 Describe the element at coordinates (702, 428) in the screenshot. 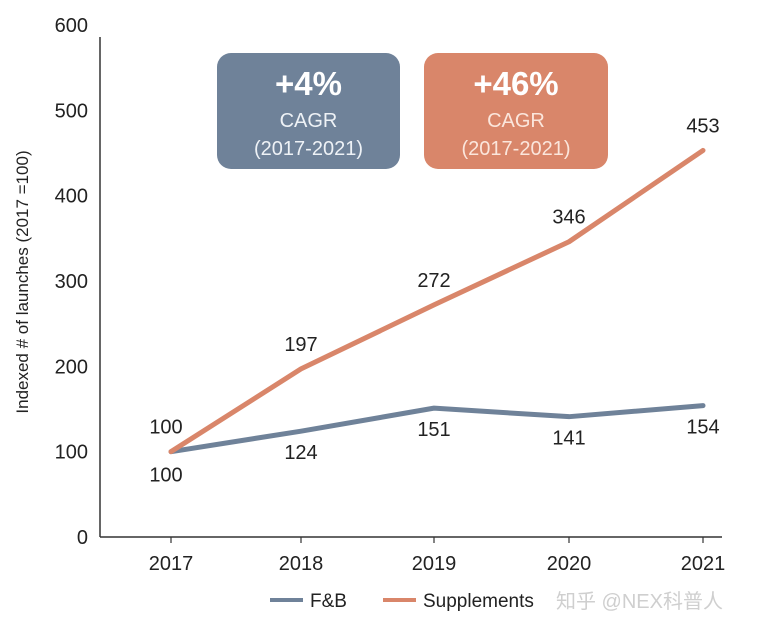

I see `data-label-fb: 154` at that location.